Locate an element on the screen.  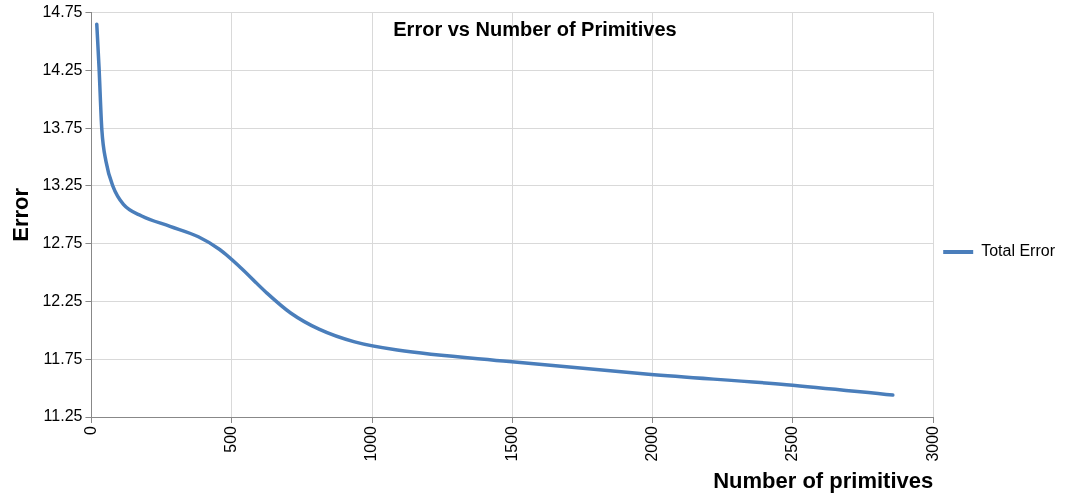
y-tick-label: 13.25 is located at coordinates (62, 185).